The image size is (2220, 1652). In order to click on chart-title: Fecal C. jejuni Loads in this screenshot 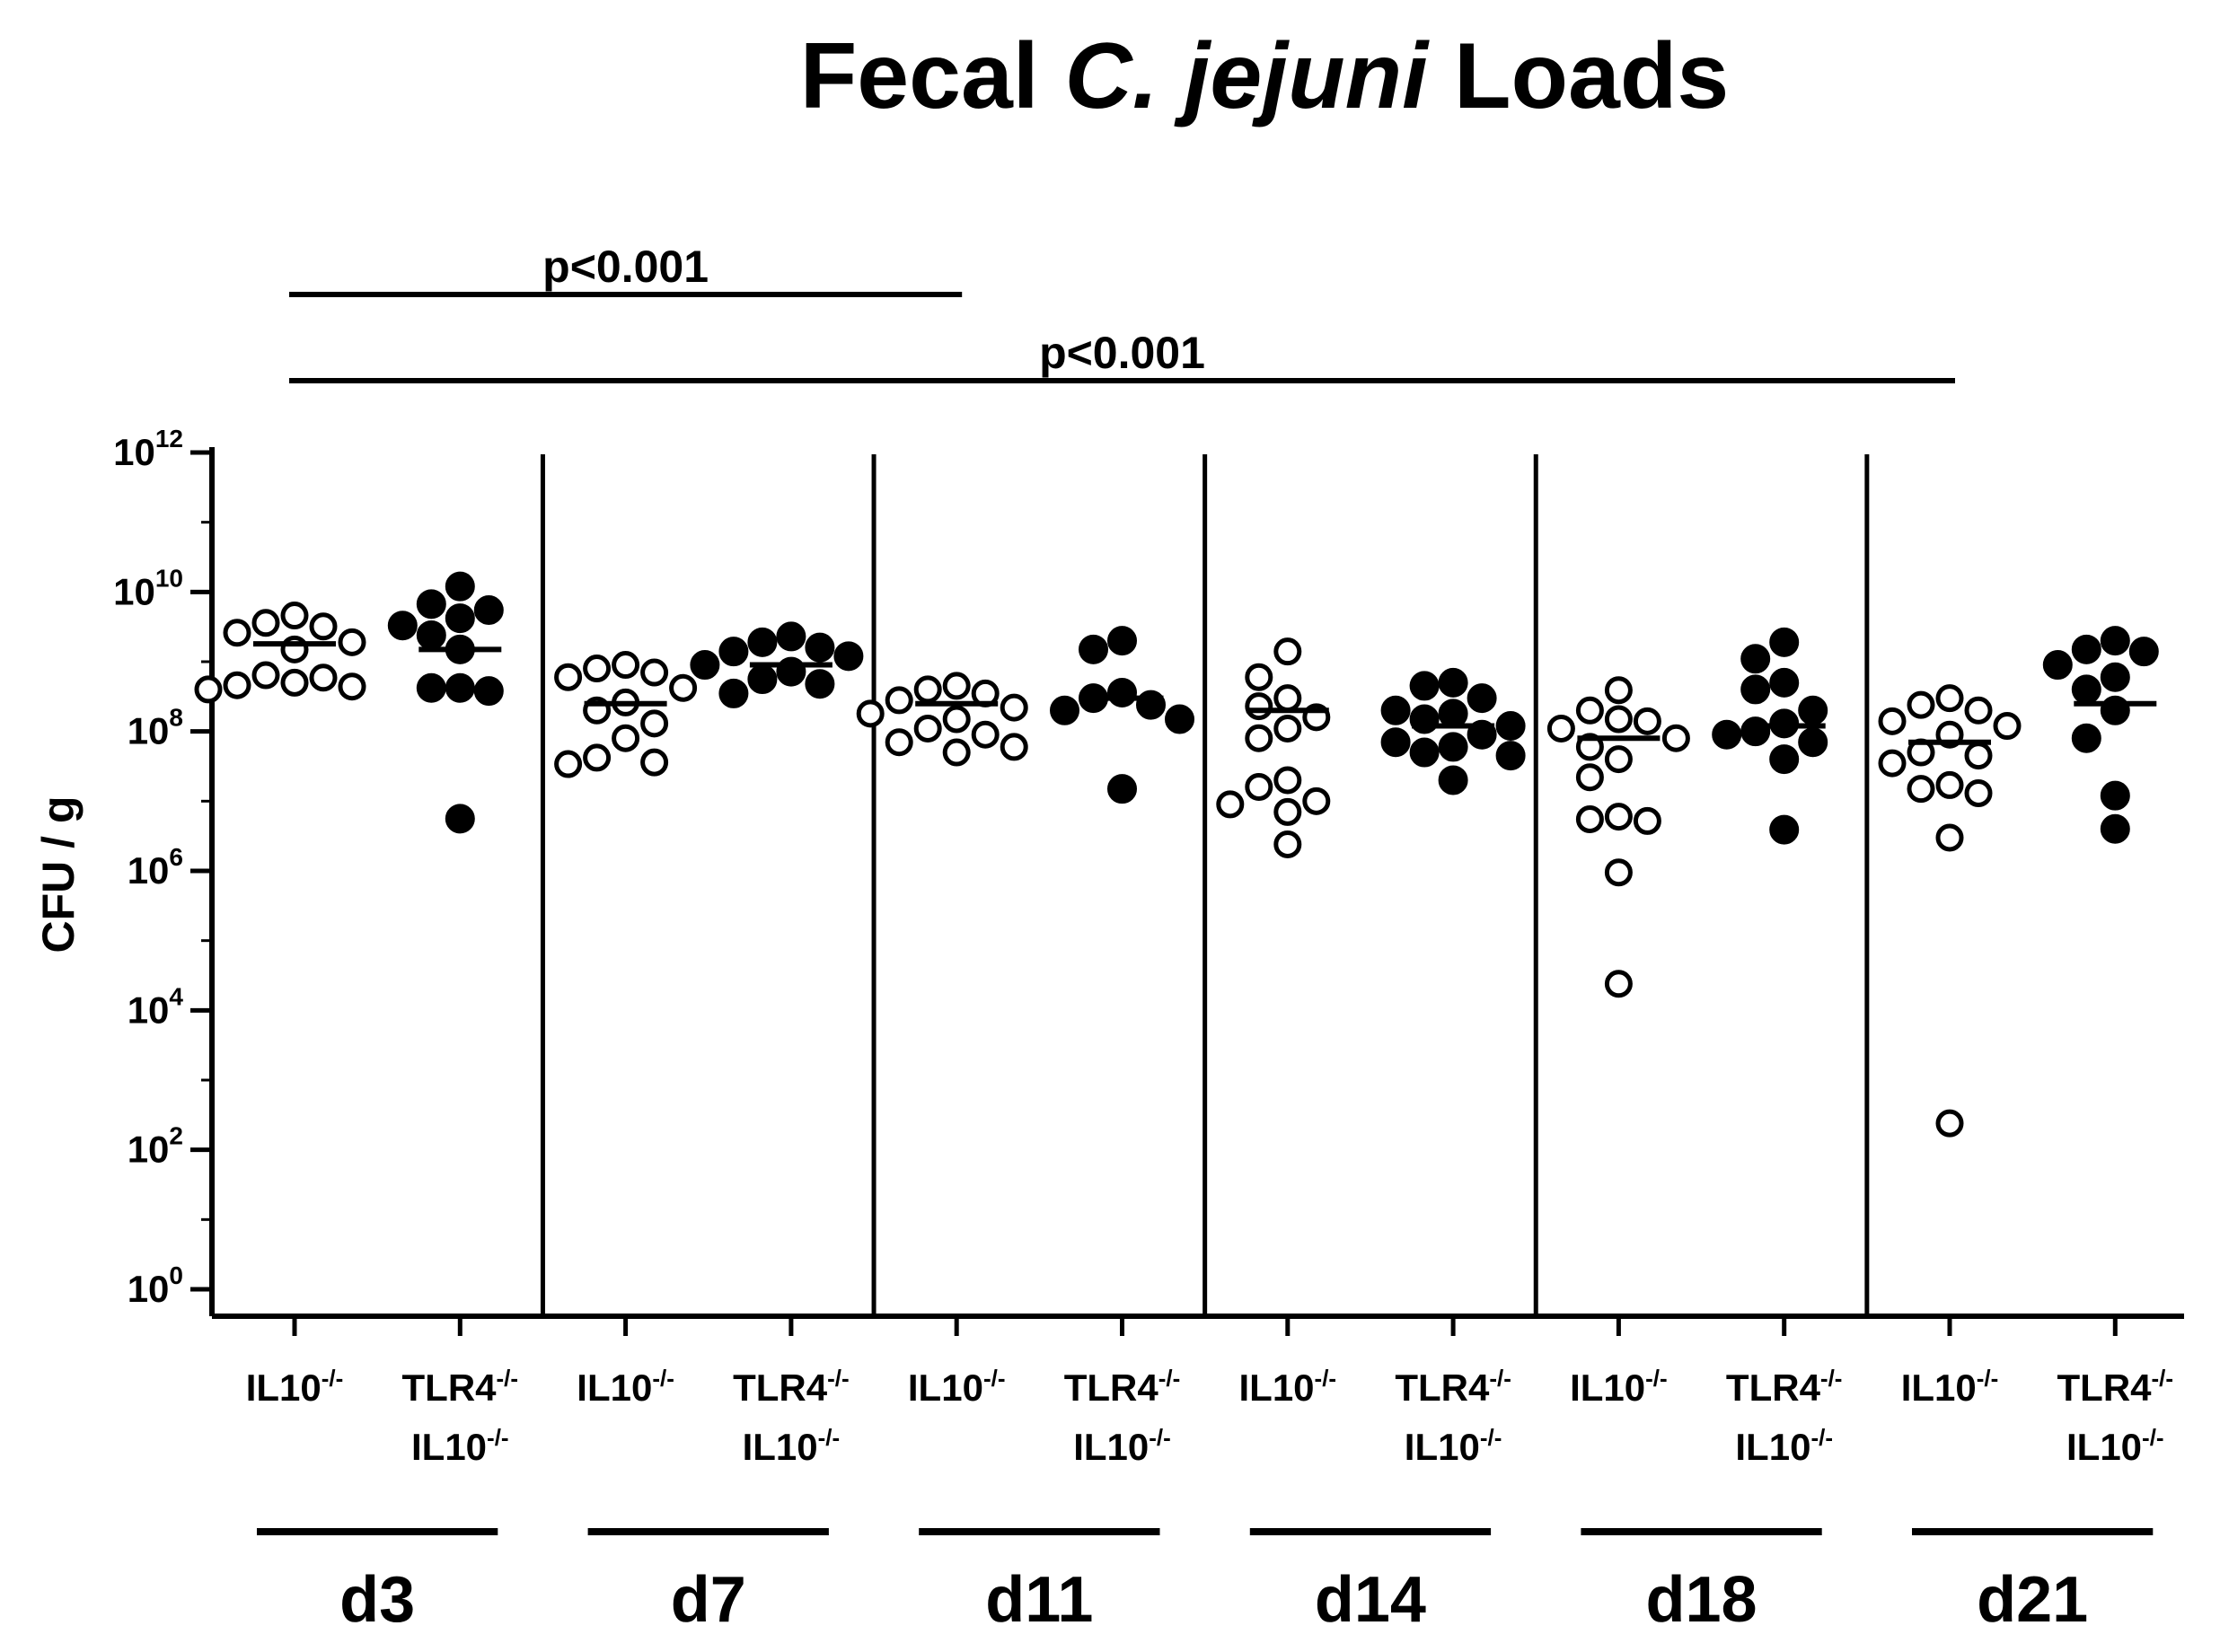, I will do `click(1264, 76)`.